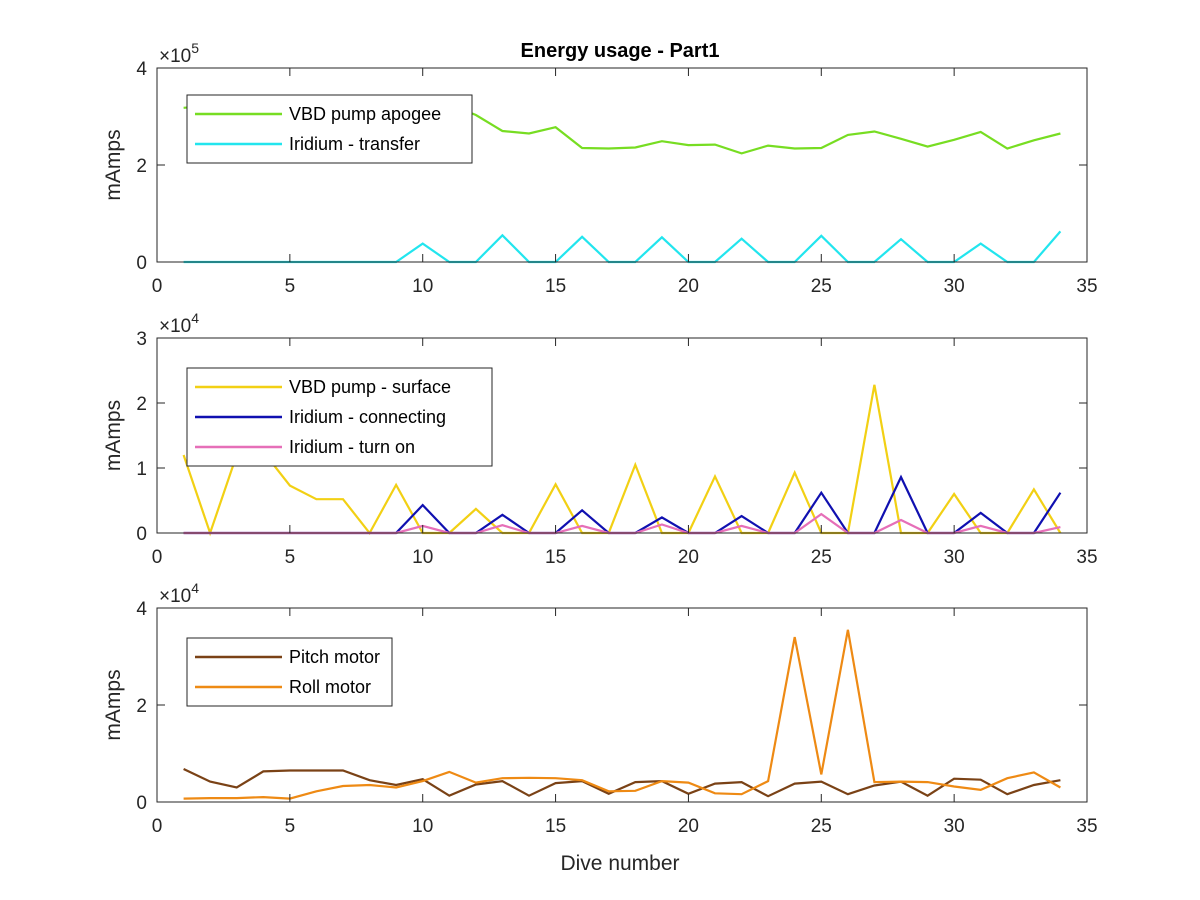 This screenshot has height=900, width=1200. I want to click on y-axis-exponent-power: 5, so click(195, 48).